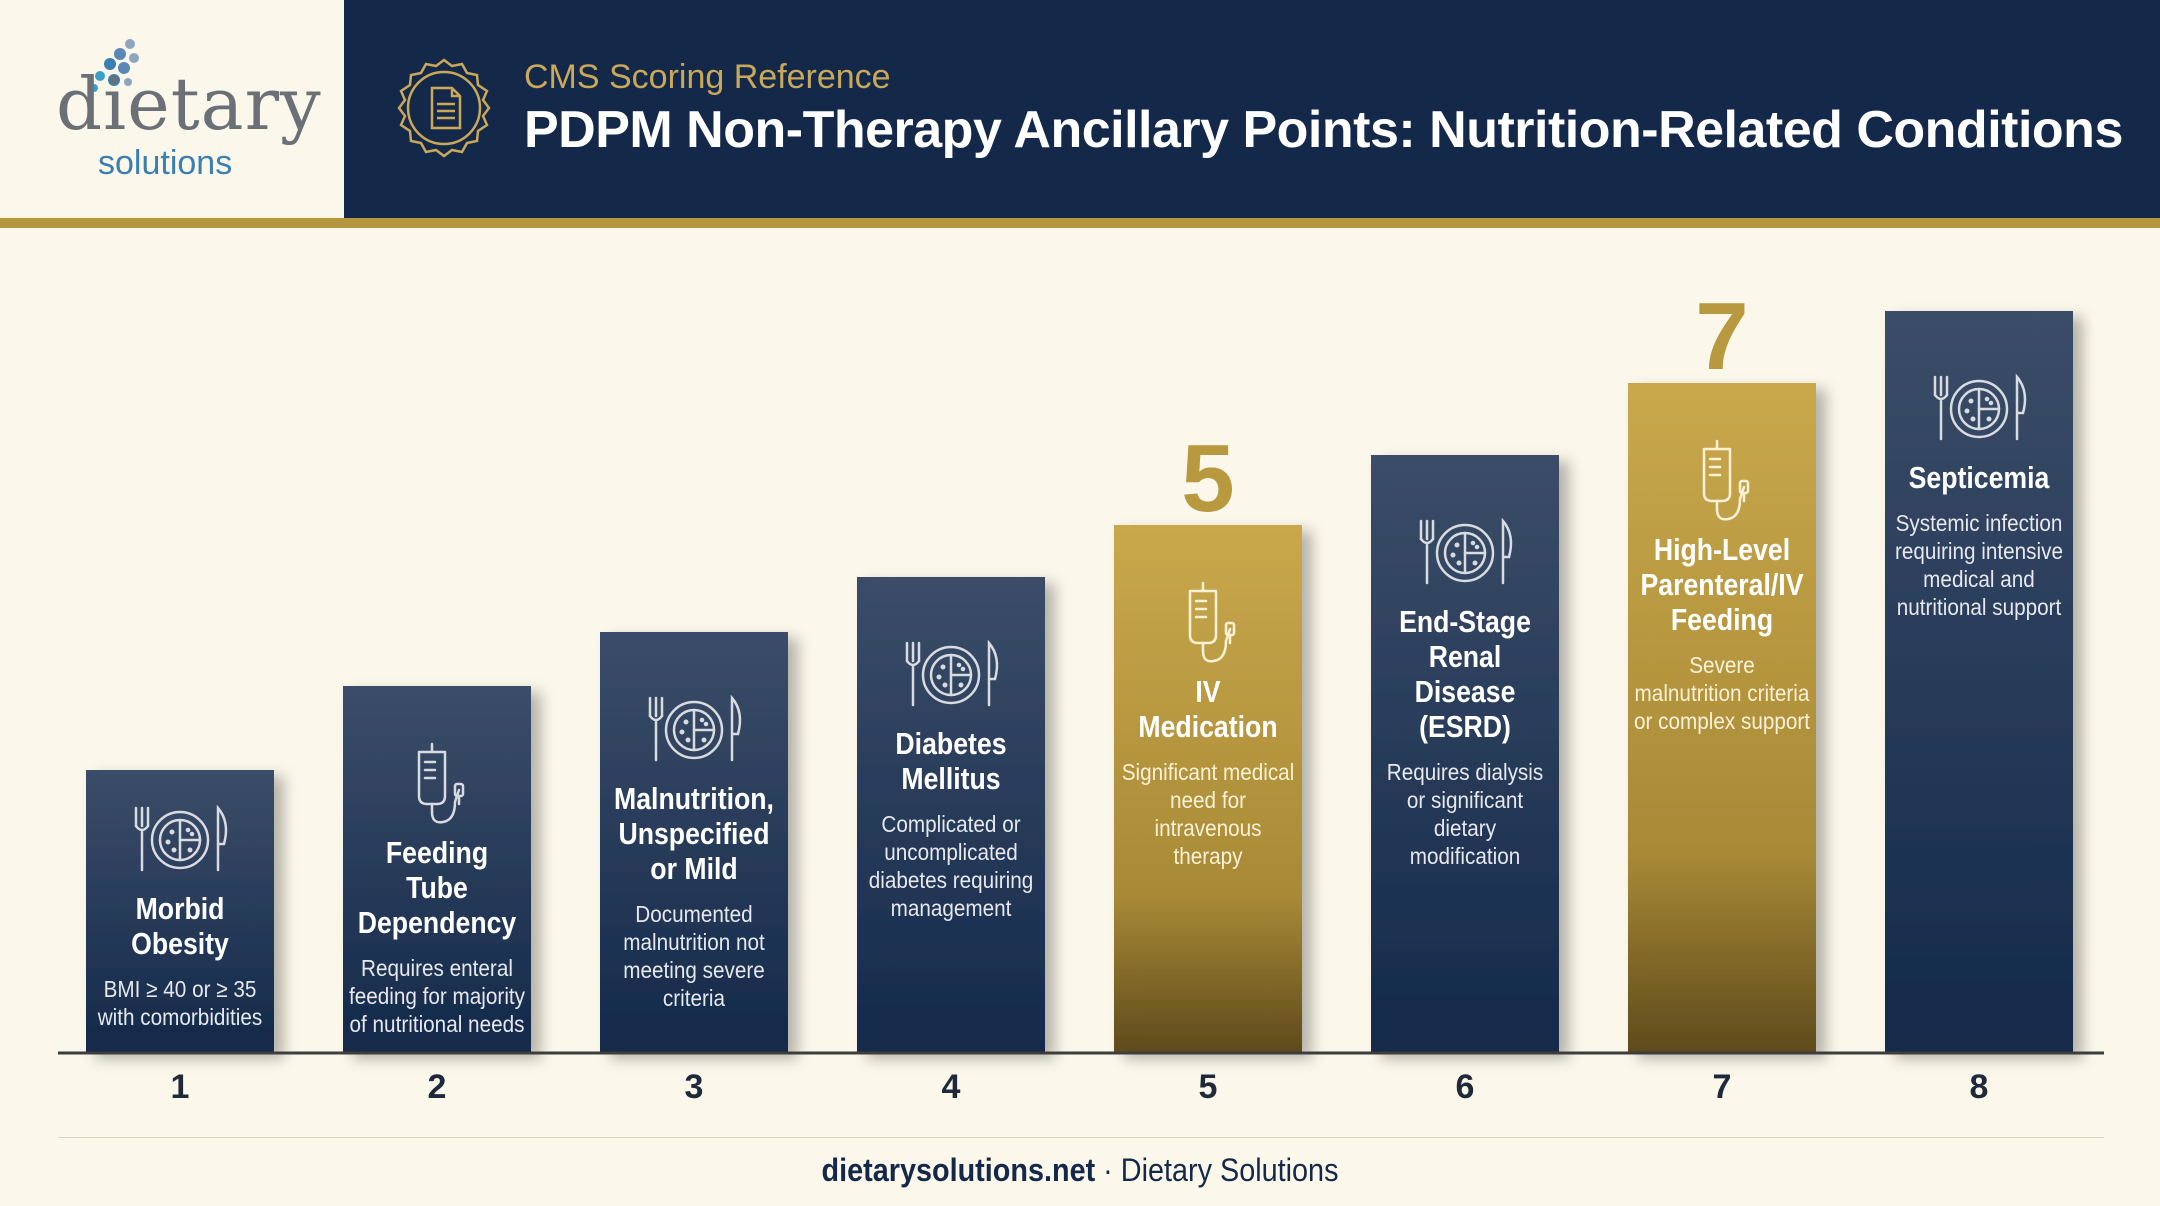 Image resolution: width=2160 pixels, height=1206 pixels. What do you see at coordinates (1721, 336) in the screenshot?
I see `bar-value-label-7: 7` at bounding box center [1721, 336].